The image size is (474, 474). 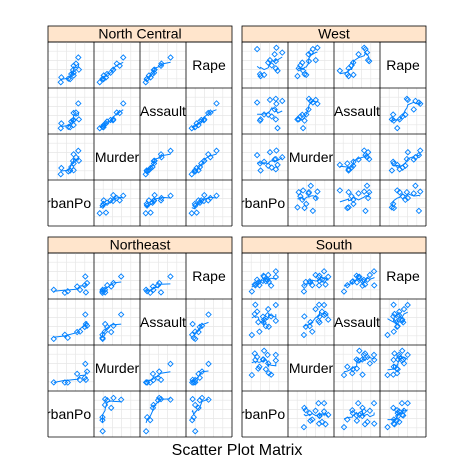 What do you see at coordinates (139, 34) in the screenshot?
I see `strip-label: North Central` at bounding box center [139, 34].